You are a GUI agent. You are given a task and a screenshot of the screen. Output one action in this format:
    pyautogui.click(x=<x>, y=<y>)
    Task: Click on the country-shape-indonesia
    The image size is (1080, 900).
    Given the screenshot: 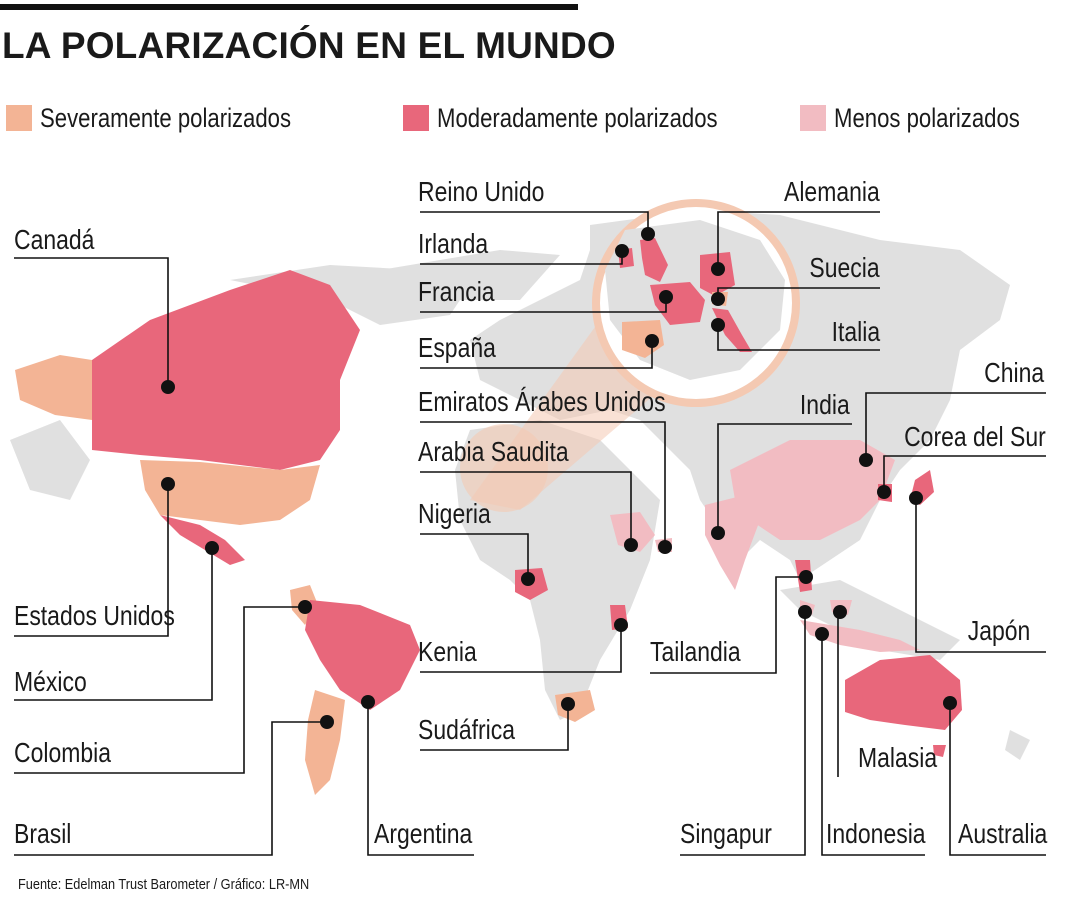 What is the action you would take?
    pyautogui.click(x=860, y=636)
    